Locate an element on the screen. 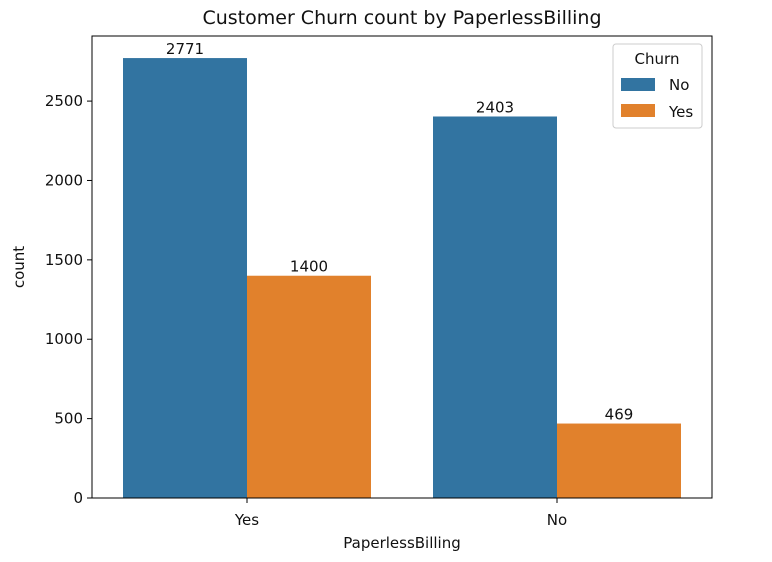 The height and width of the screenshot is (562, 772). data-label-yes-churn-no: 2771 is located at coordinates (185, 49).